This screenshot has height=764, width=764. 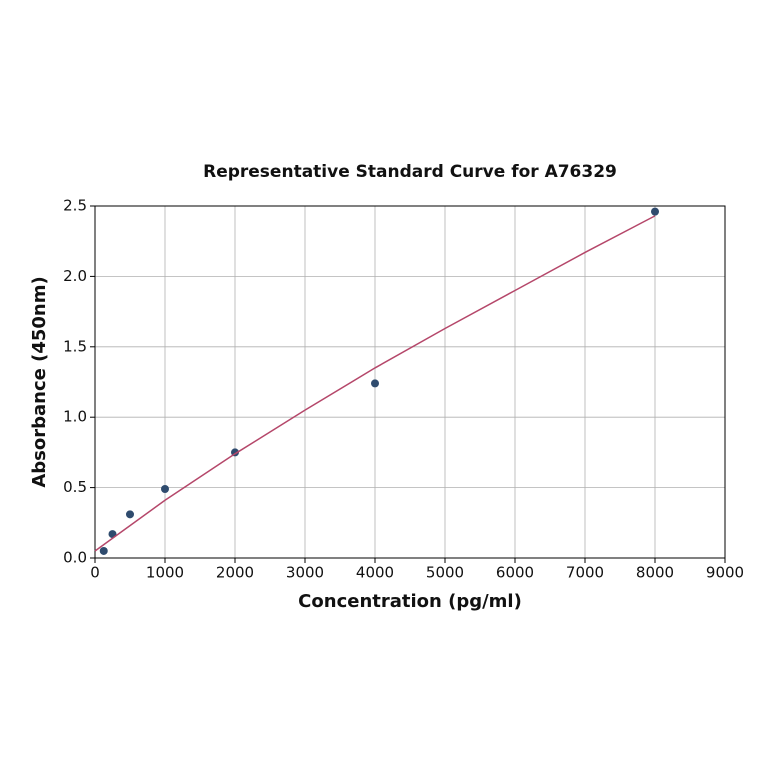 I want to click on x-tick-label: 9000, so click(x=725, y=573).